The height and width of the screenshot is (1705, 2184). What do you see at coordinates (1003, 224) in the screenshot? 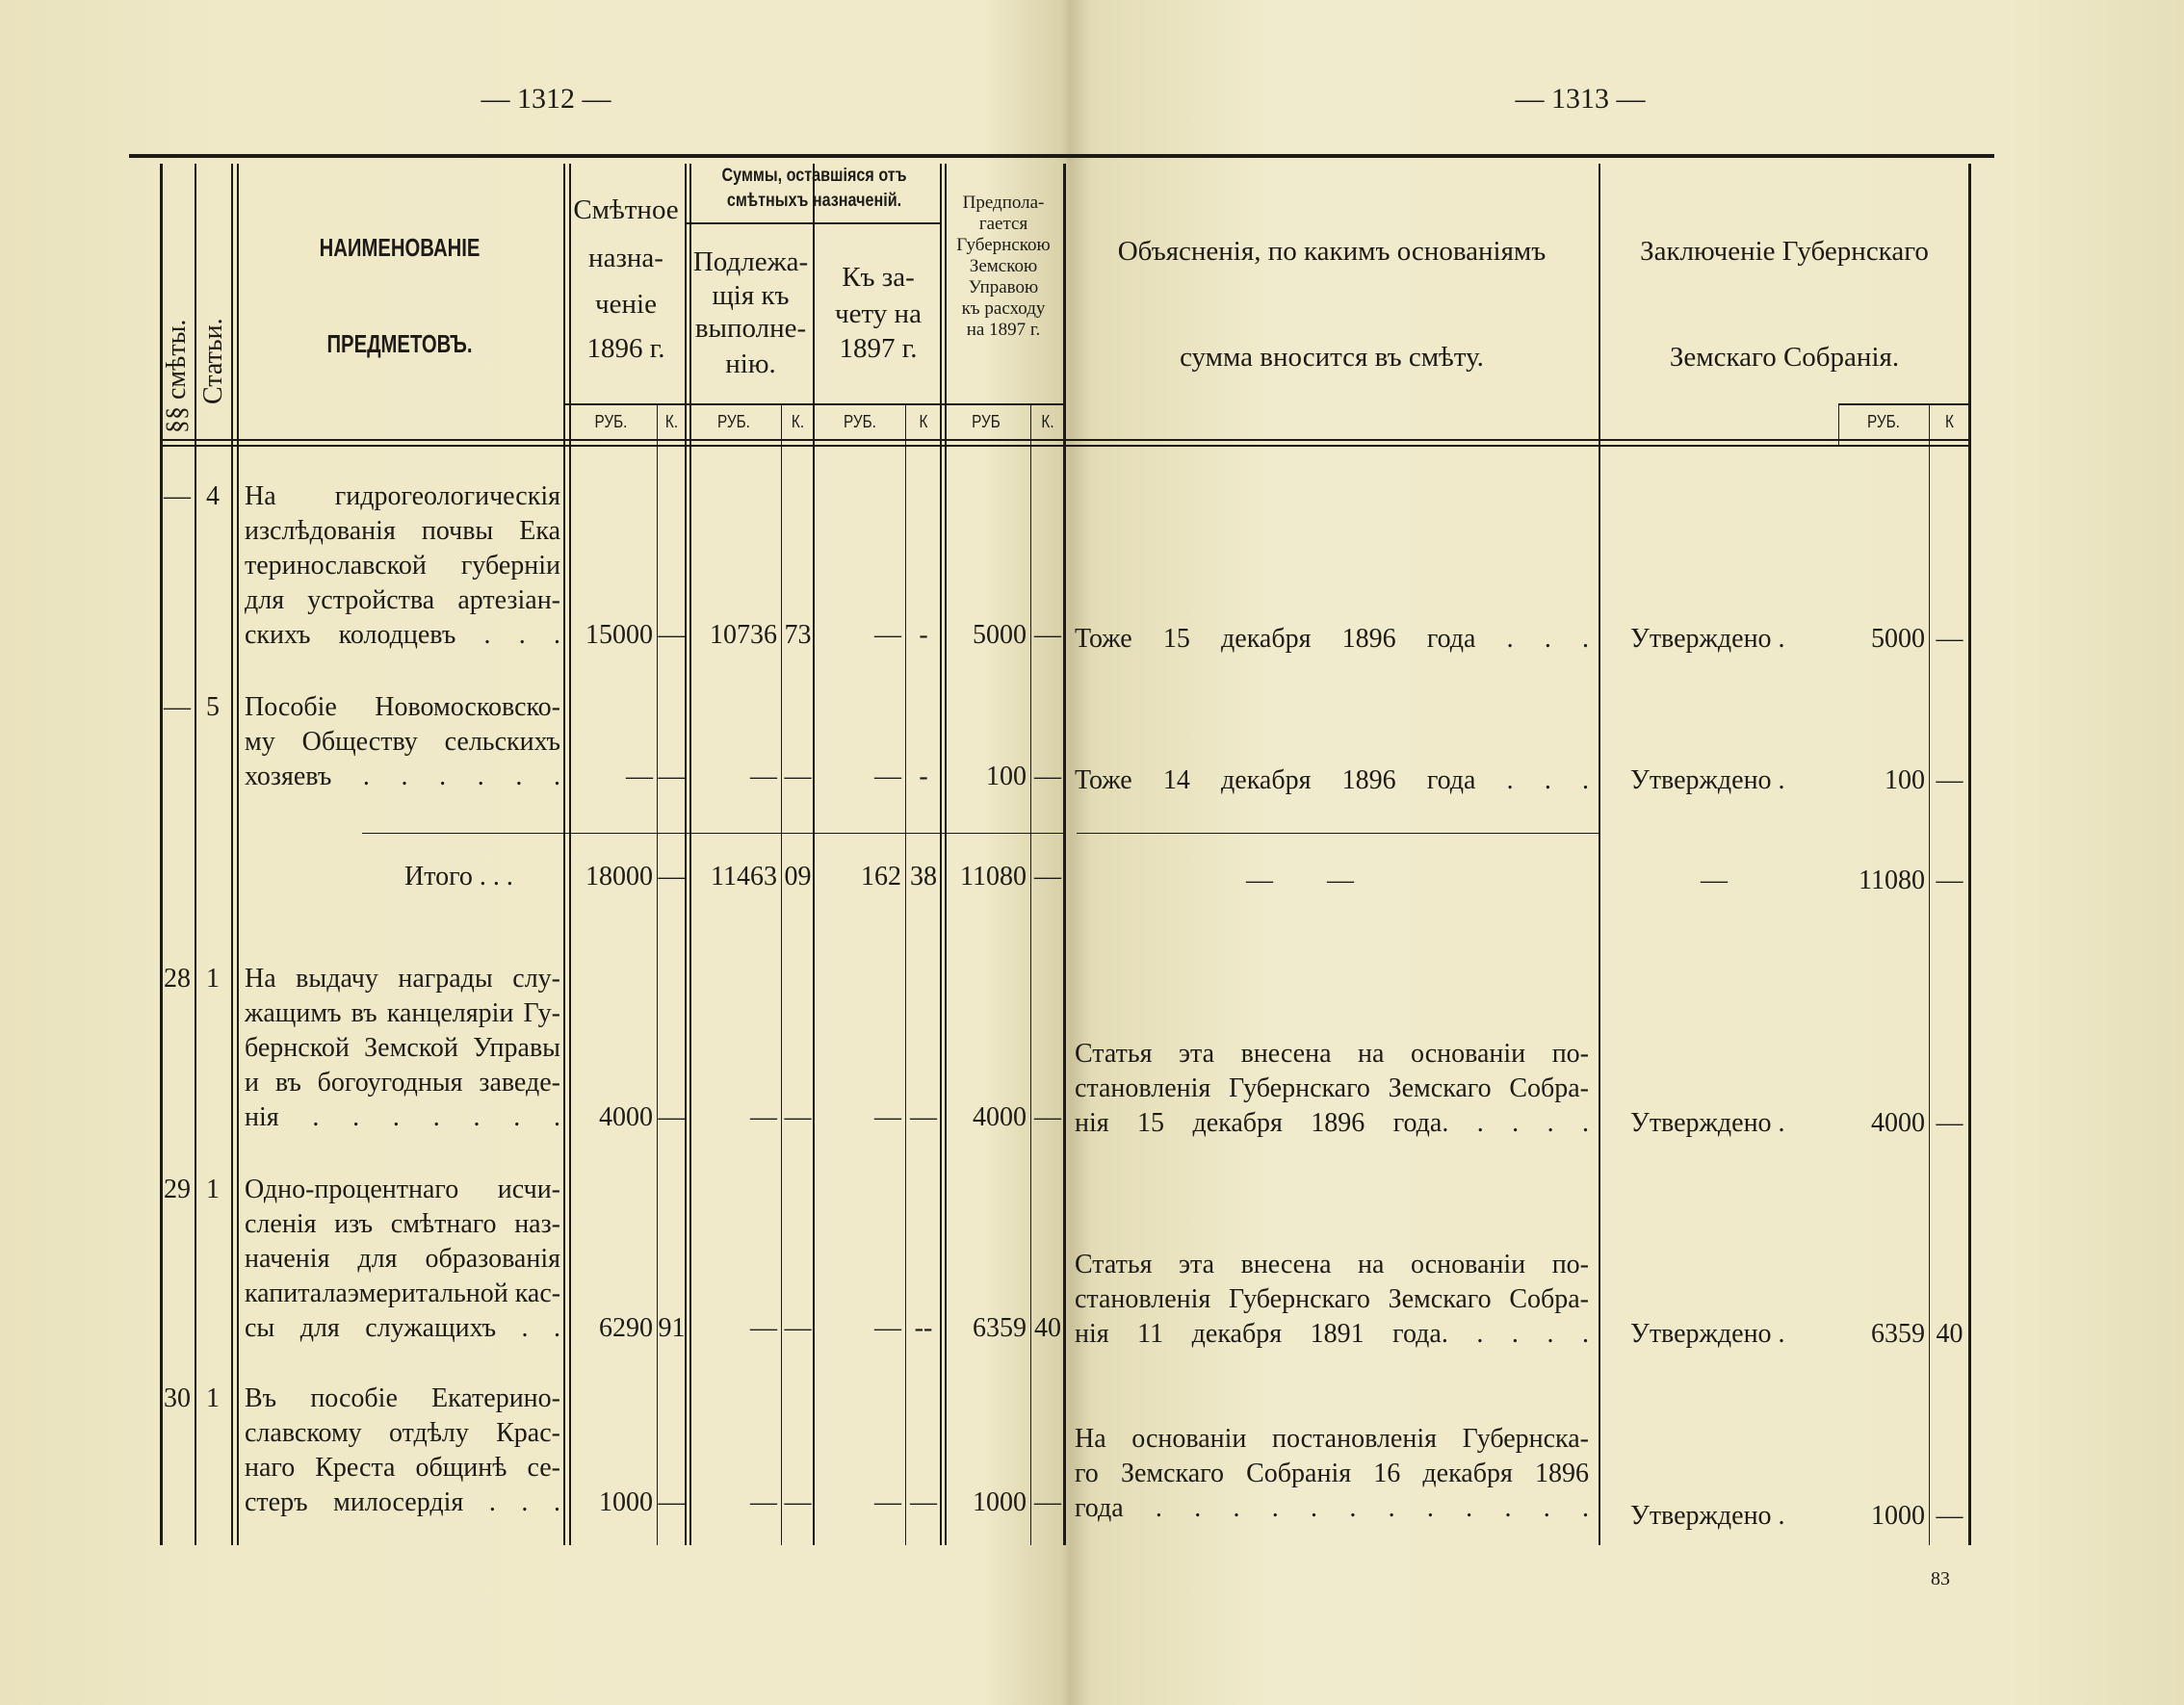
I see `header-proposed: гается` at bounding box center [1003, 224].